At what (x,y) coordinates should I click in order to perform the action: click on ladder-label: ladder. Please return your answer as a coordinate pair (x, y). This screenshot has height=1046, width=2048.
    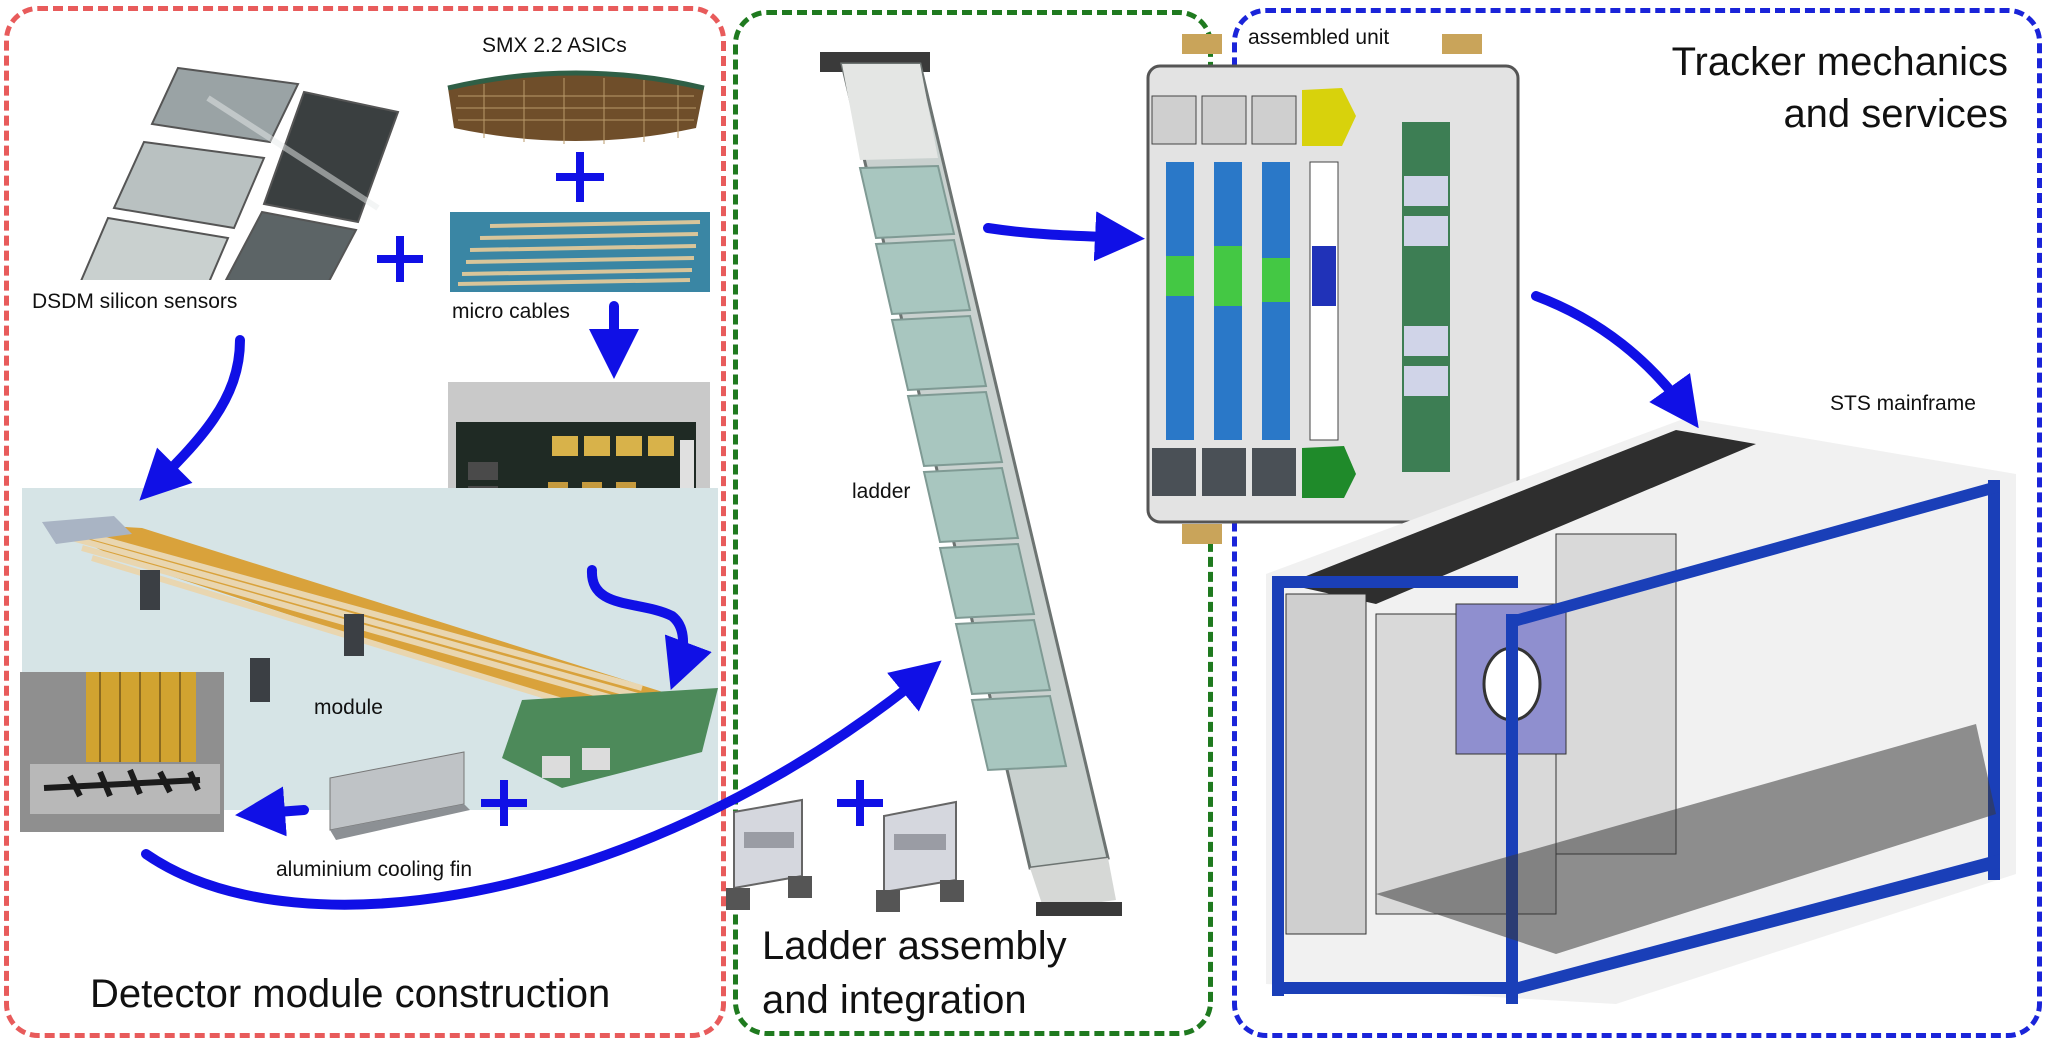
    Looking at the image, I should click on (881, 491).